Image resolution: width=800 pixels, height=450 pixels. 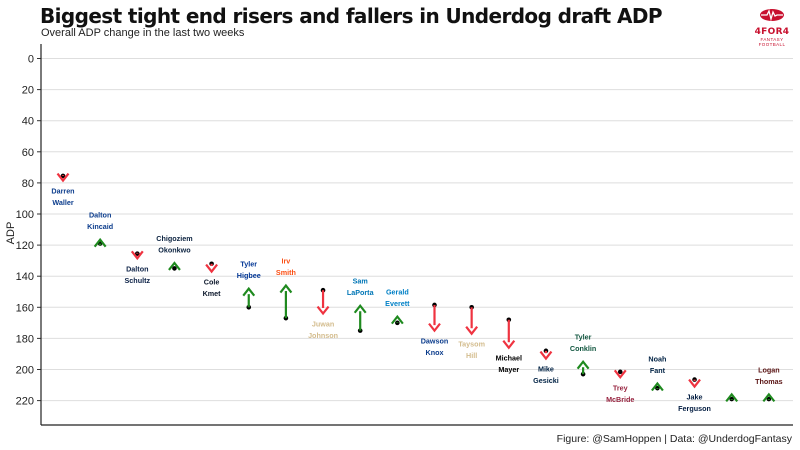 What do you see at coordinates (360, 308) in the screenshot?
I see `arrow-head-sam-laporta` at bounding box center [360, 308].